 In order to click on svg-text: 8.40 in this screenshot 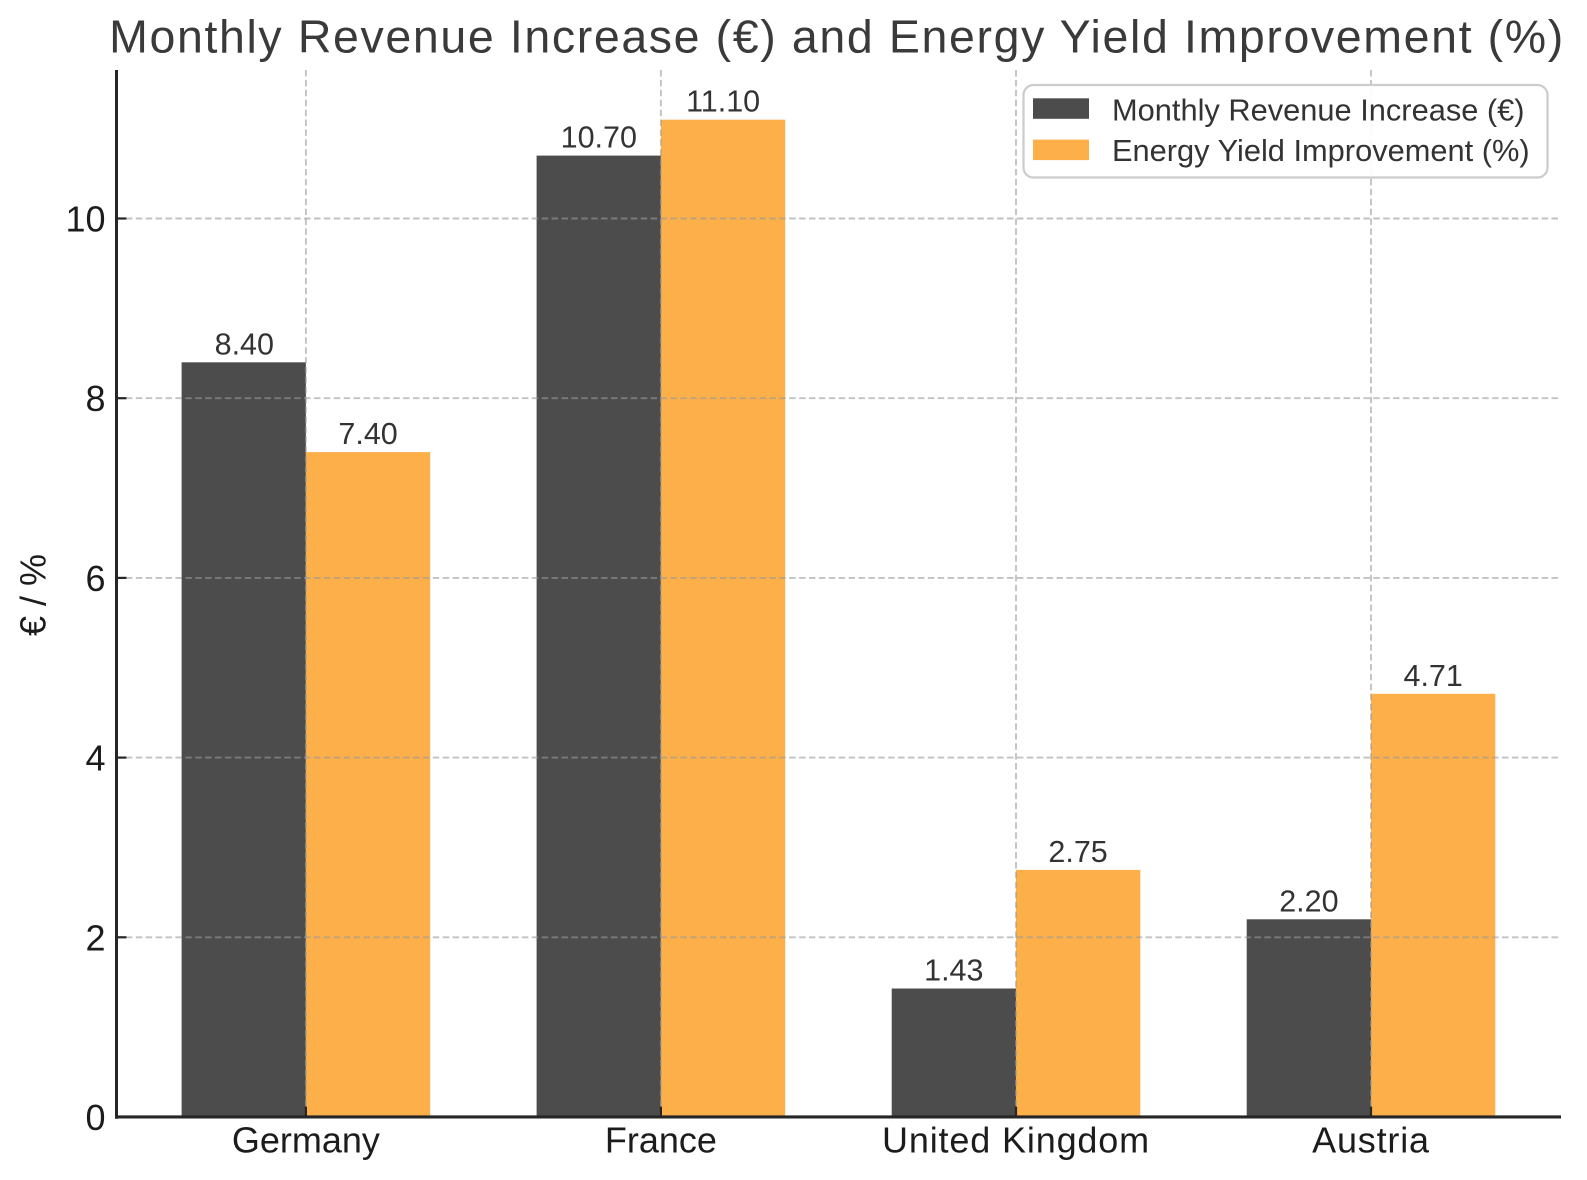, I will do `click(244, 344)`.